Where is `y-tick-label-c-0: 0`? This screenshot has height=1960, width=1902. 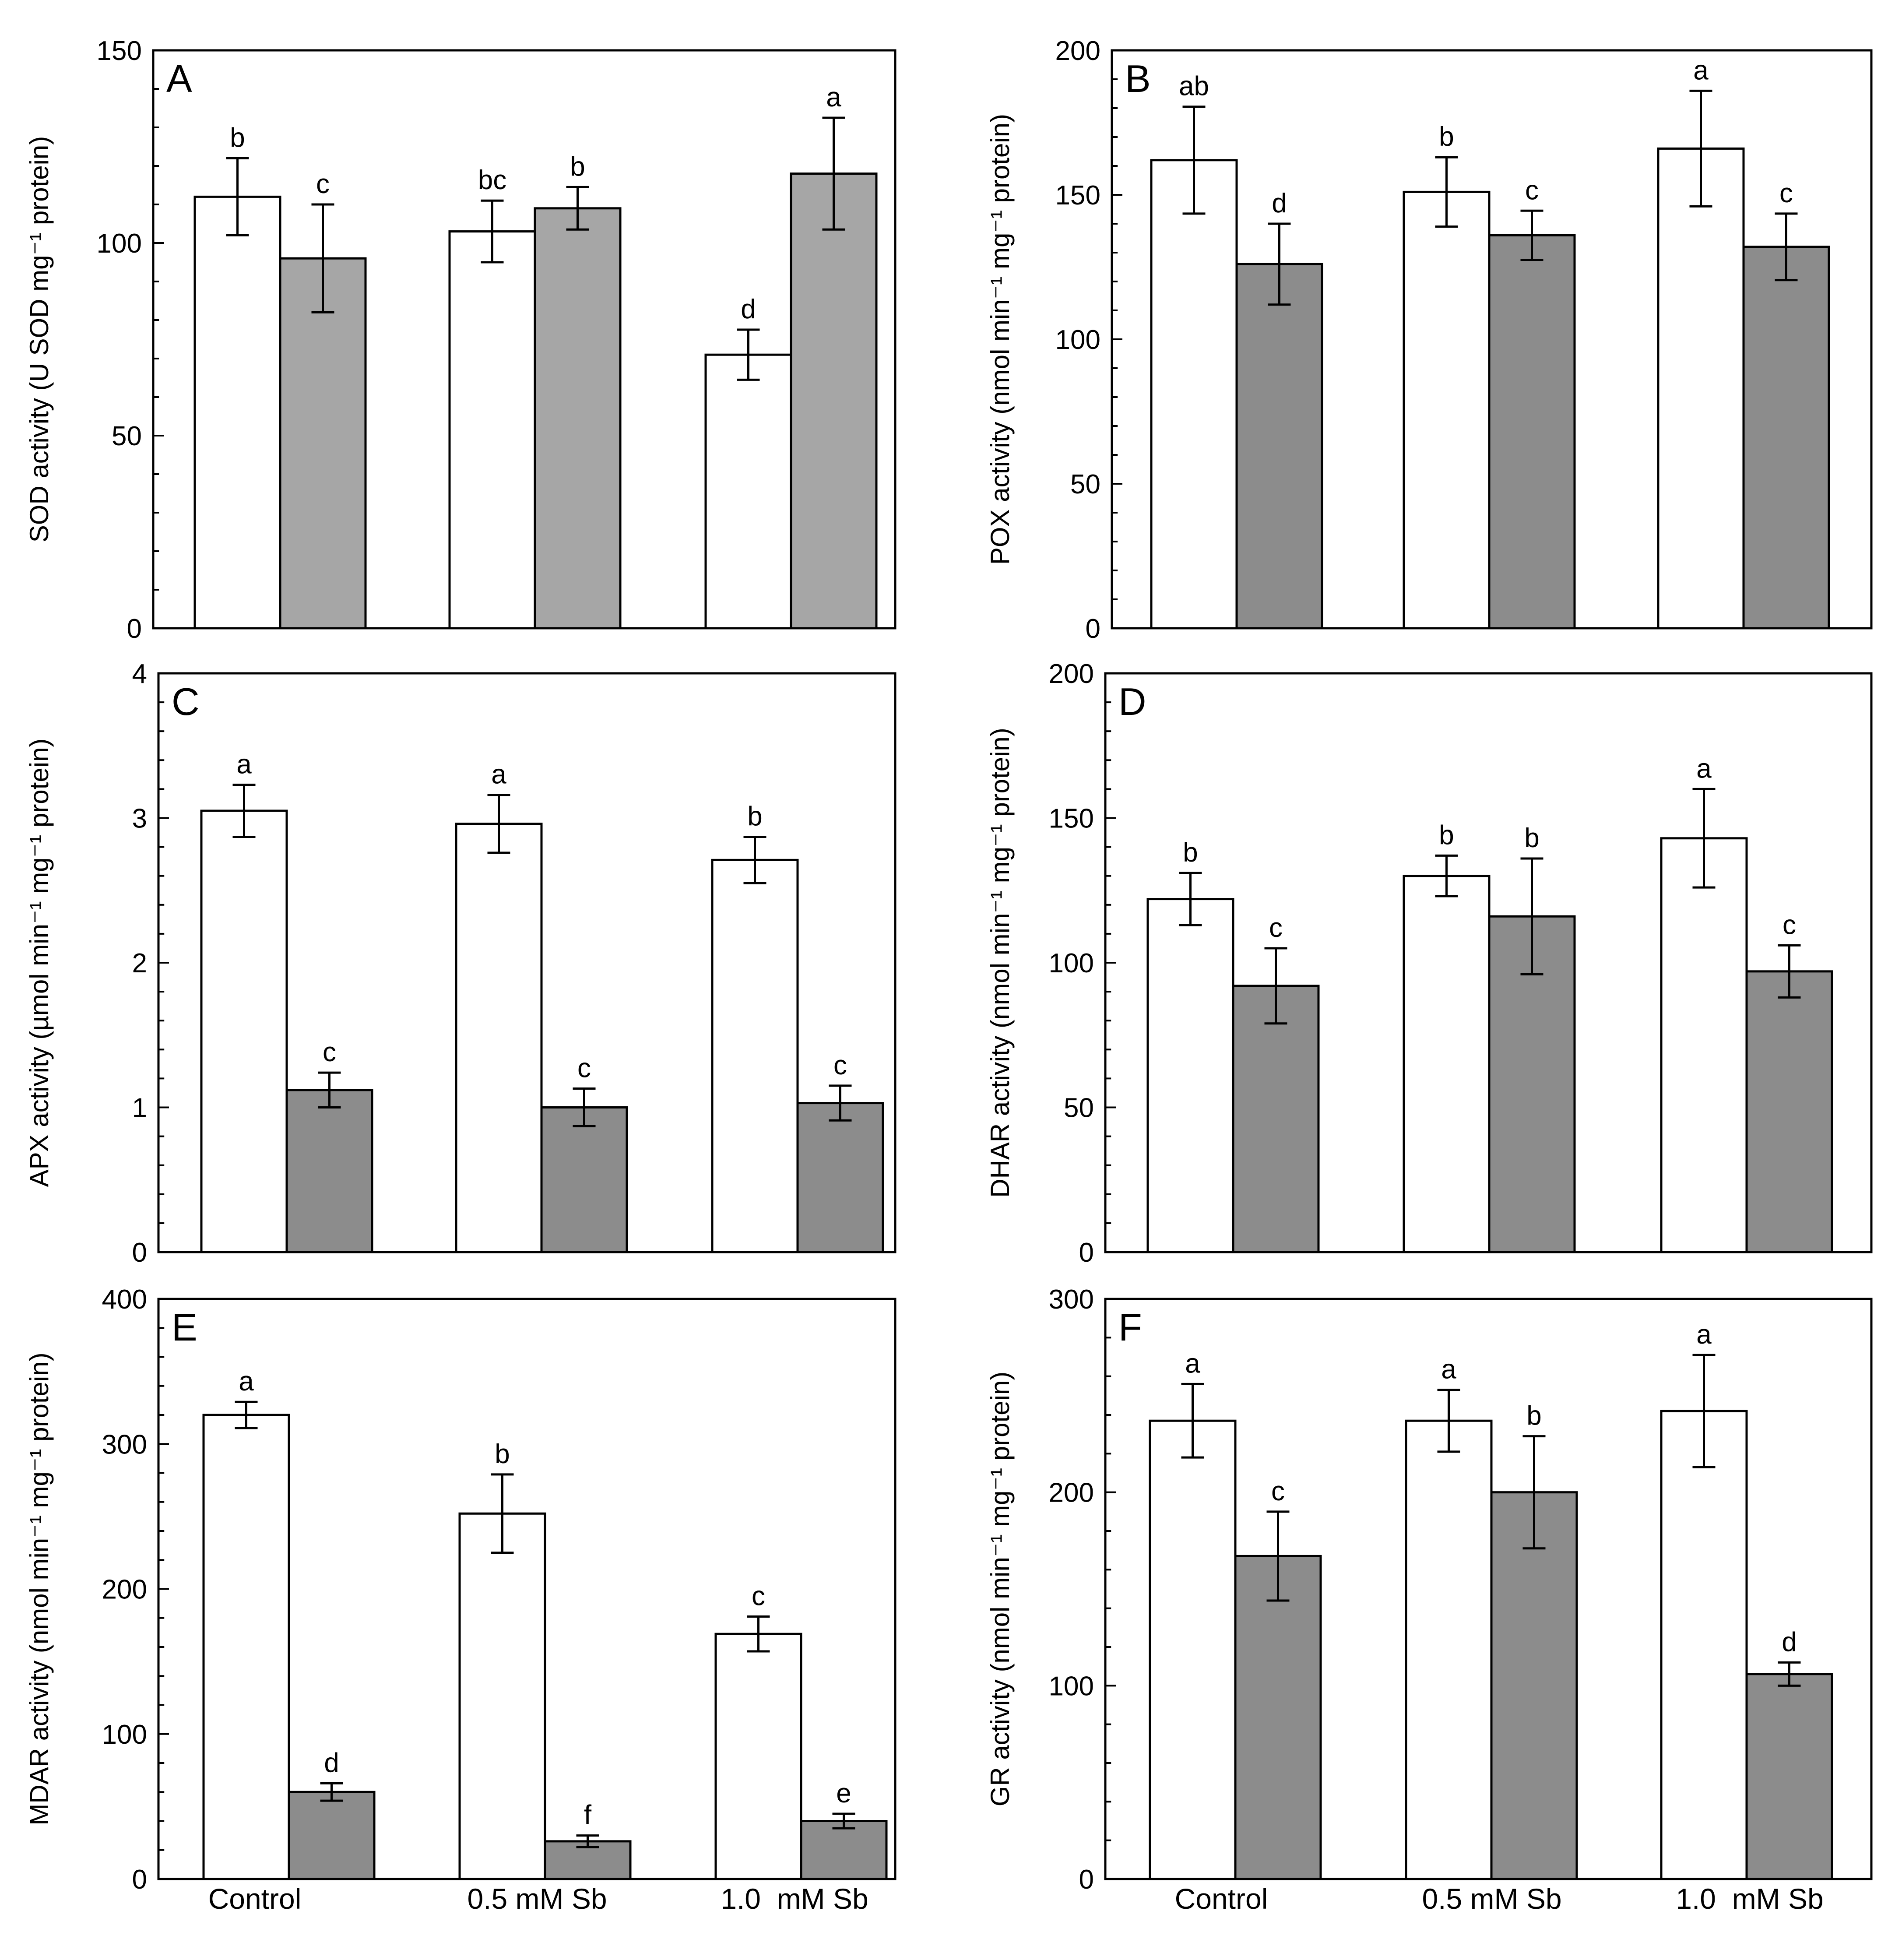 y-tick-label-c-0: 0 is located at coordinates (139, 1253).